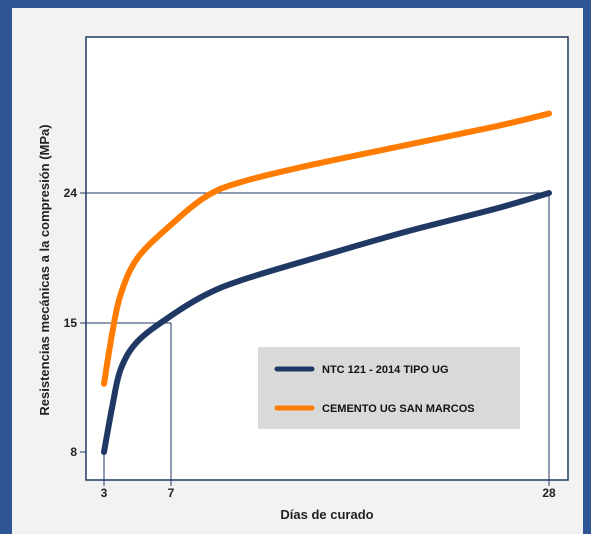  Describe the element at coordinates (398, 409) in the screenshot. I see `legend-label-1: CEMENTO UG SAN MARCOS` at that location.